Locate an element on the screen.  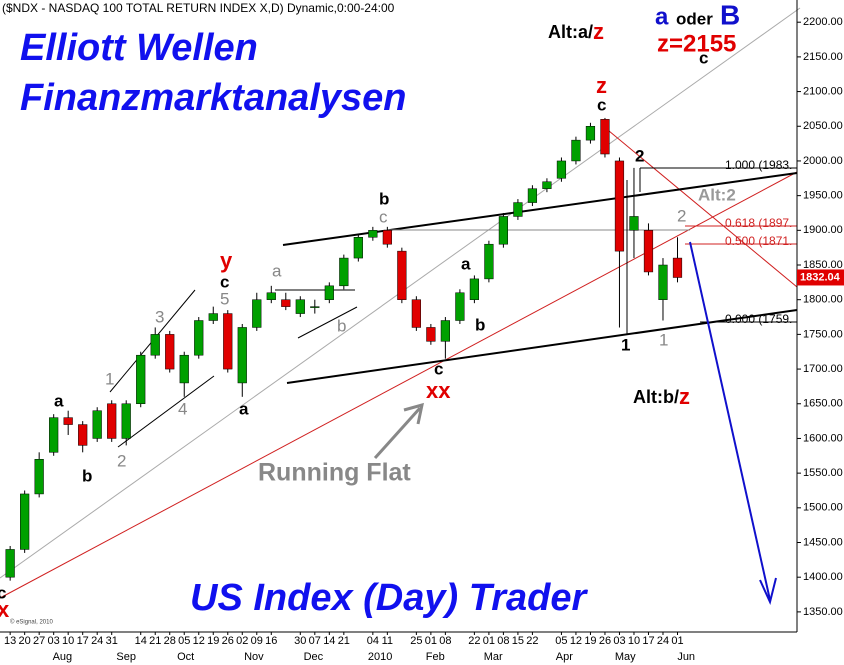
wave-label: 3 is located at coordinates (159, 316).